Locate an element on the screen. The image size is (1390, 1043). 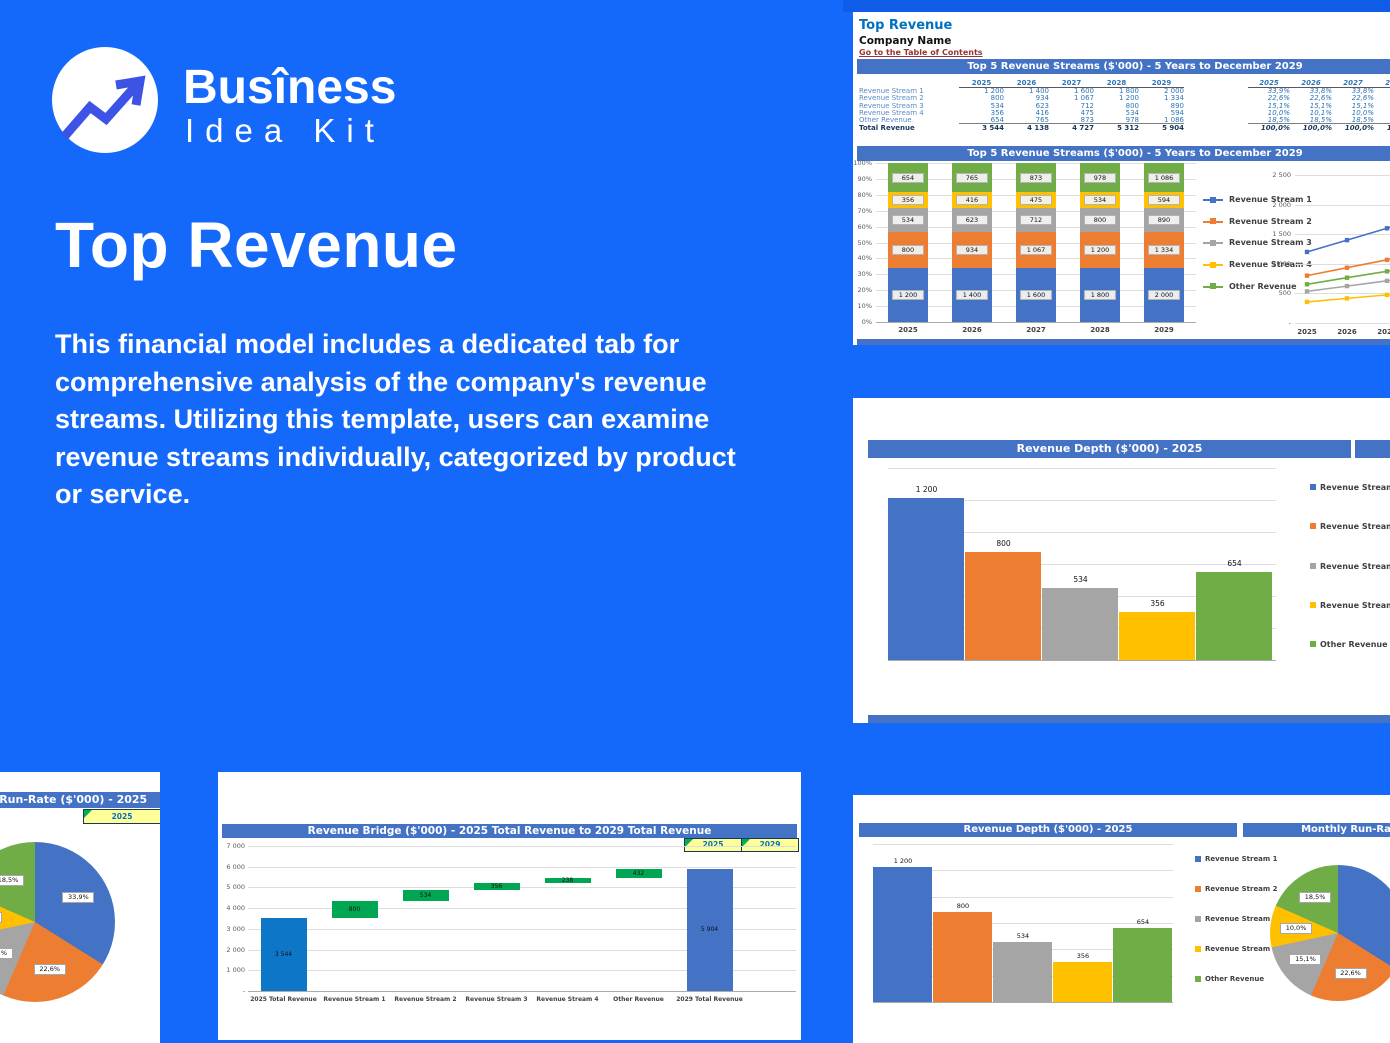
cell-value: 356 is located at coordinates (997, 113).